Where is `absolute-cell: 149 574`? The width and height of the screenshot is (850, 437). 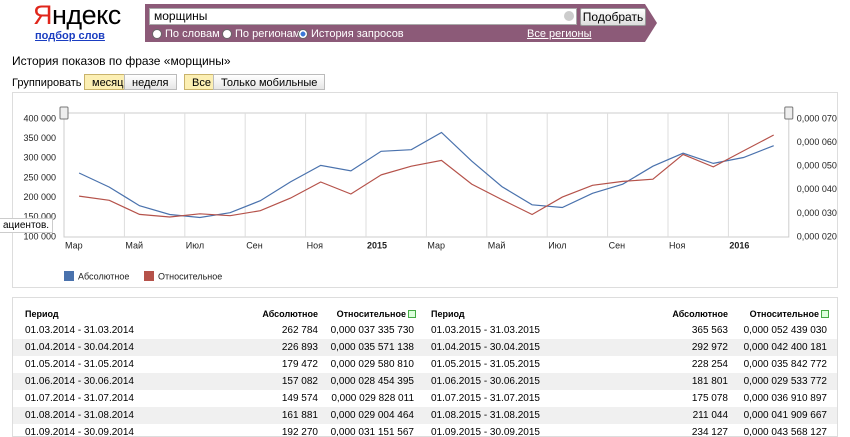
absolute-cell: 149 574 is located at coordinates (300, 398).